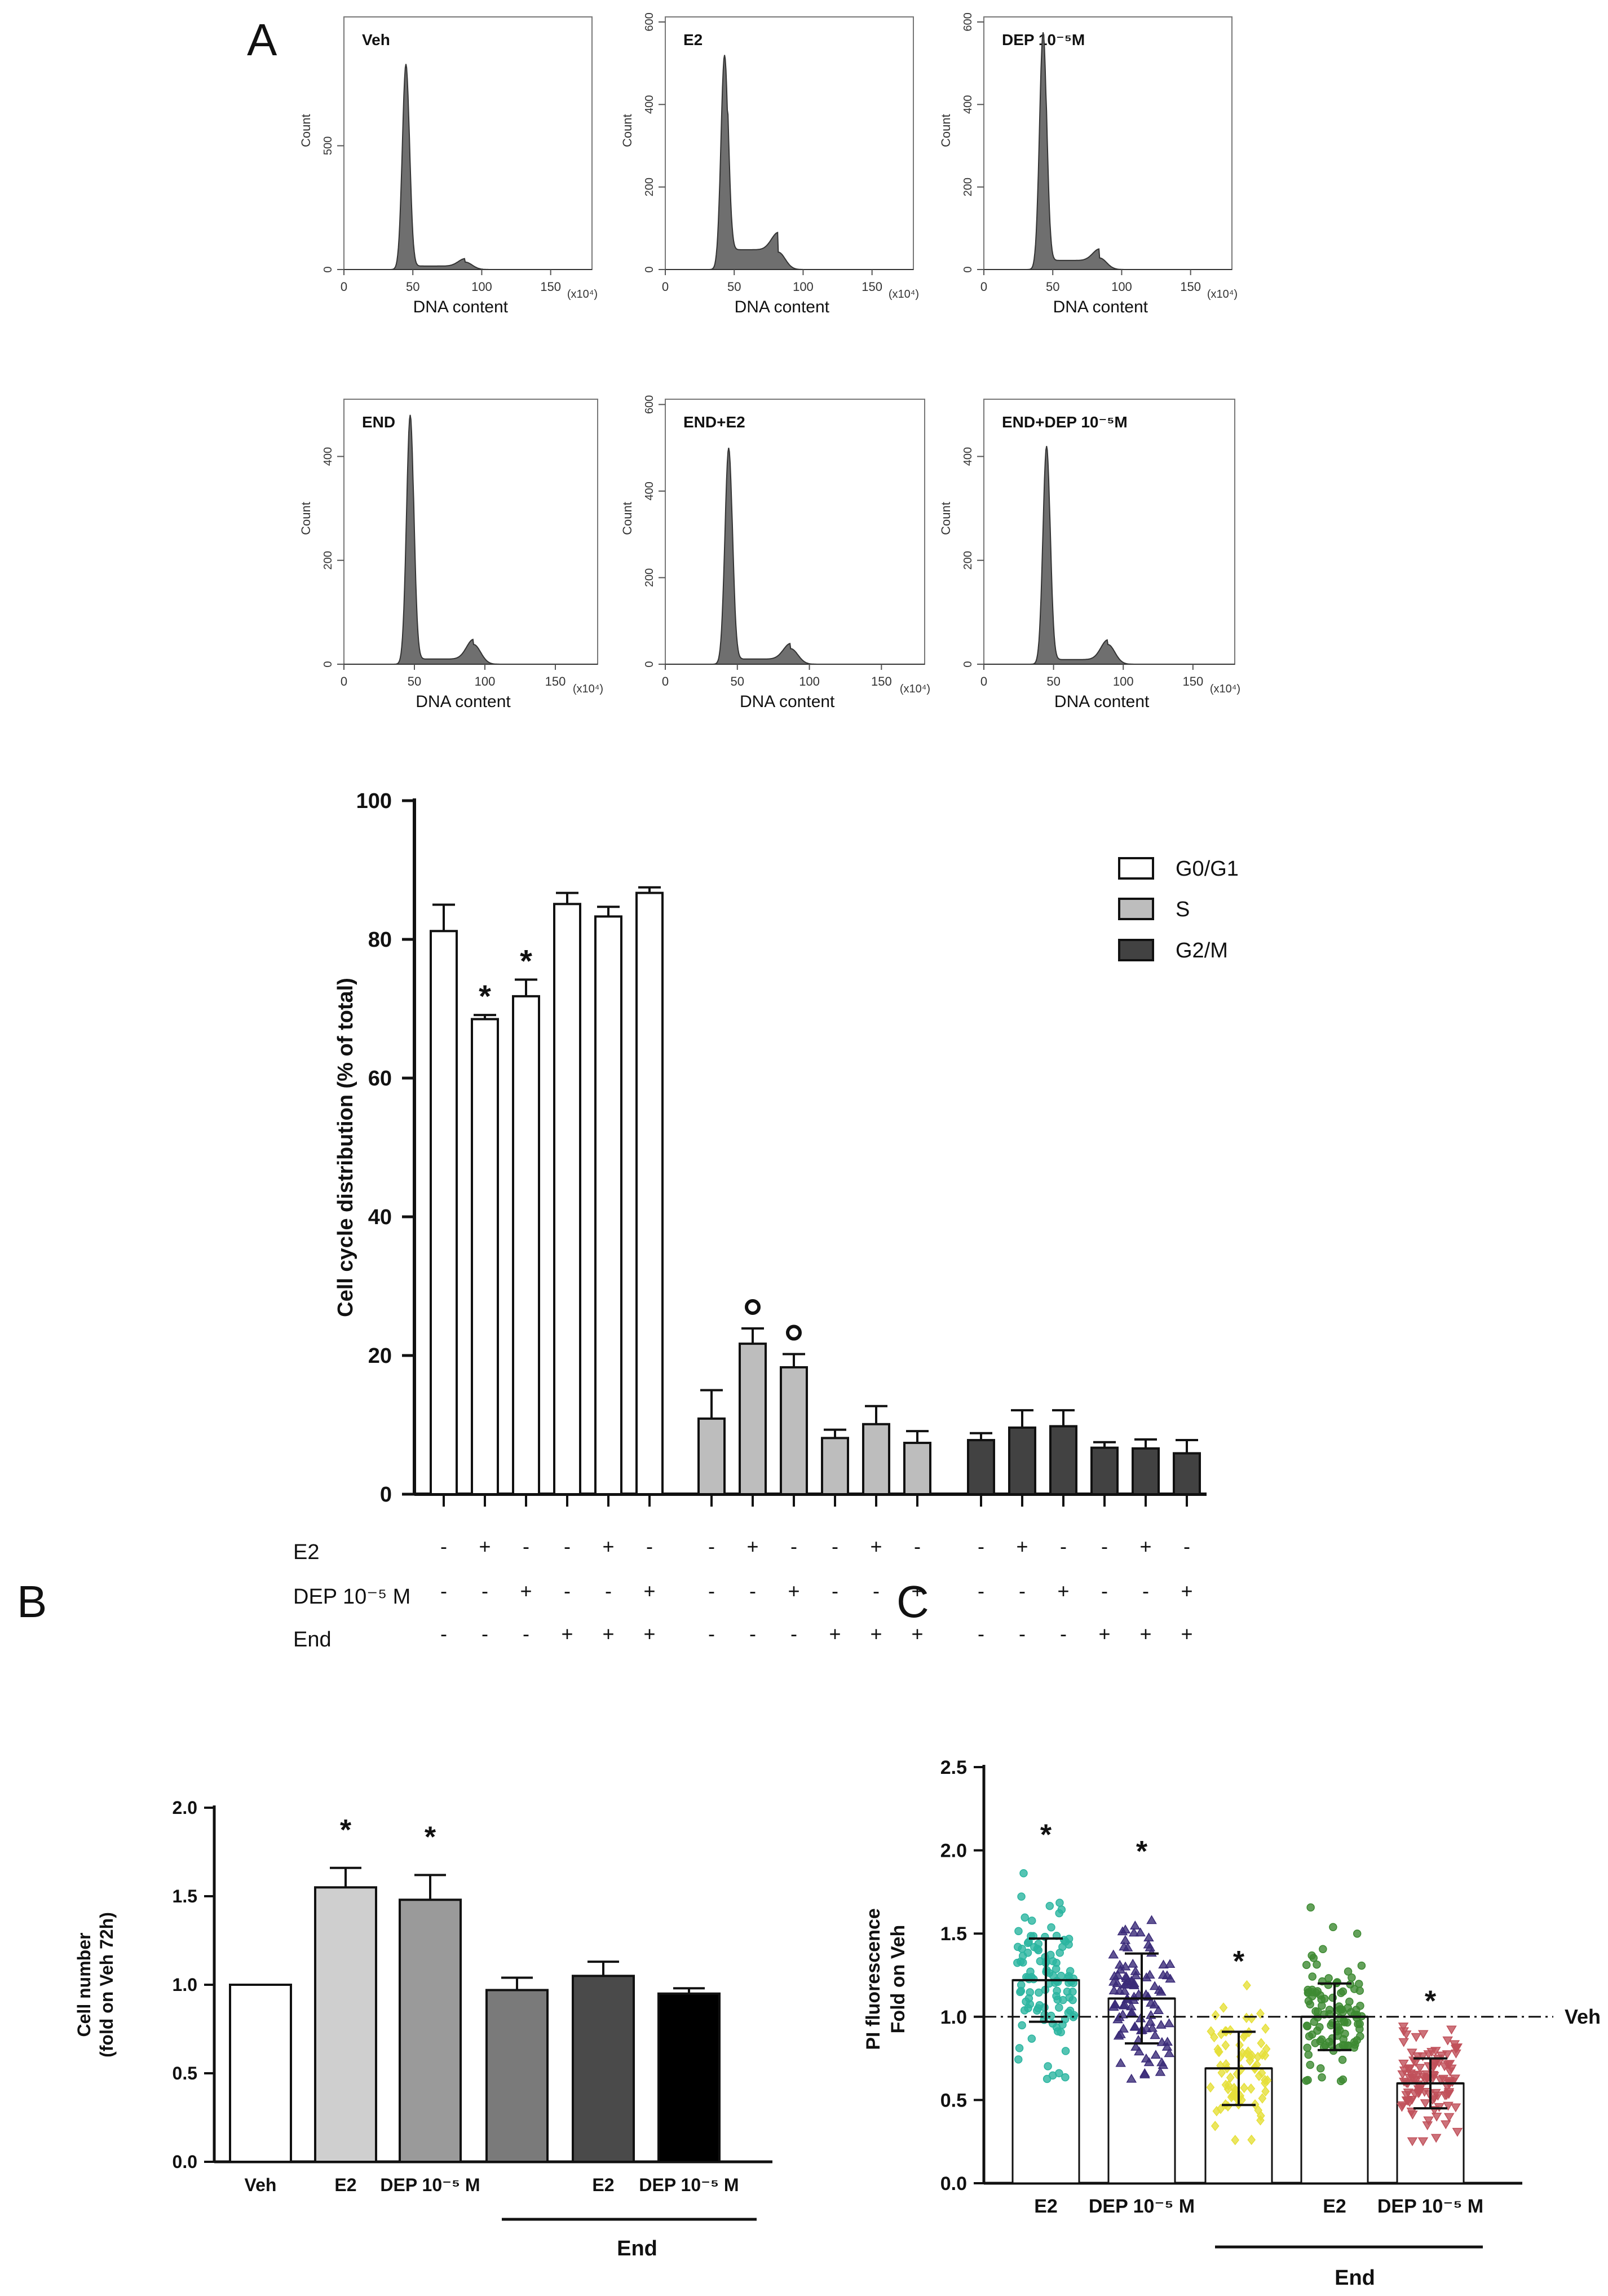 The height and width of the screenshot is (2296, 1608). Describe the element at coordinates (1183, 910) in the screenshot. I see `legend-label: S` at that location.